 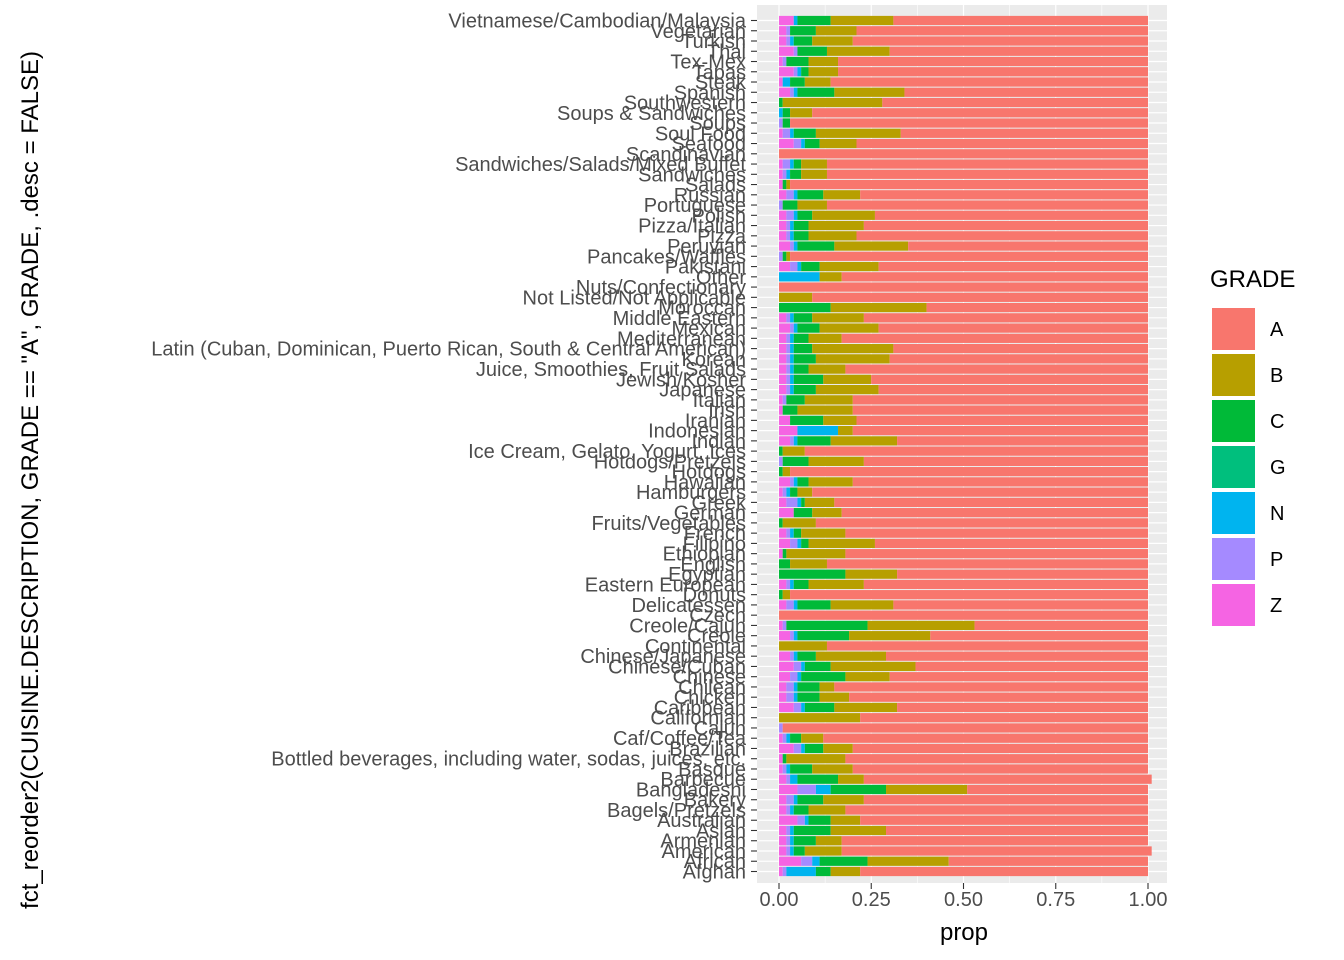 What do you see at coordinates (862, 20) in the screenshot?
I see `bar-vietnamese-cambodian-malaysia-grade-b` at bounding box center [862, 20].